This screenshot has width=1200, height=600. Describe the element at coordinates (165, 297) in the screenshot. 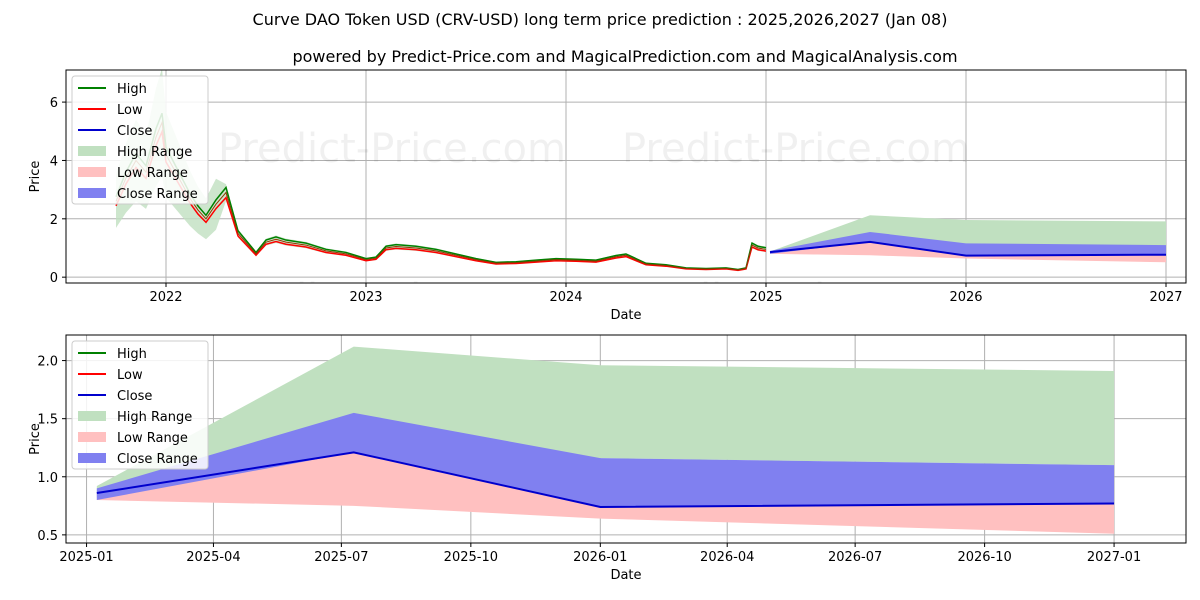

I see `x-tick-label: 2022` at that location.